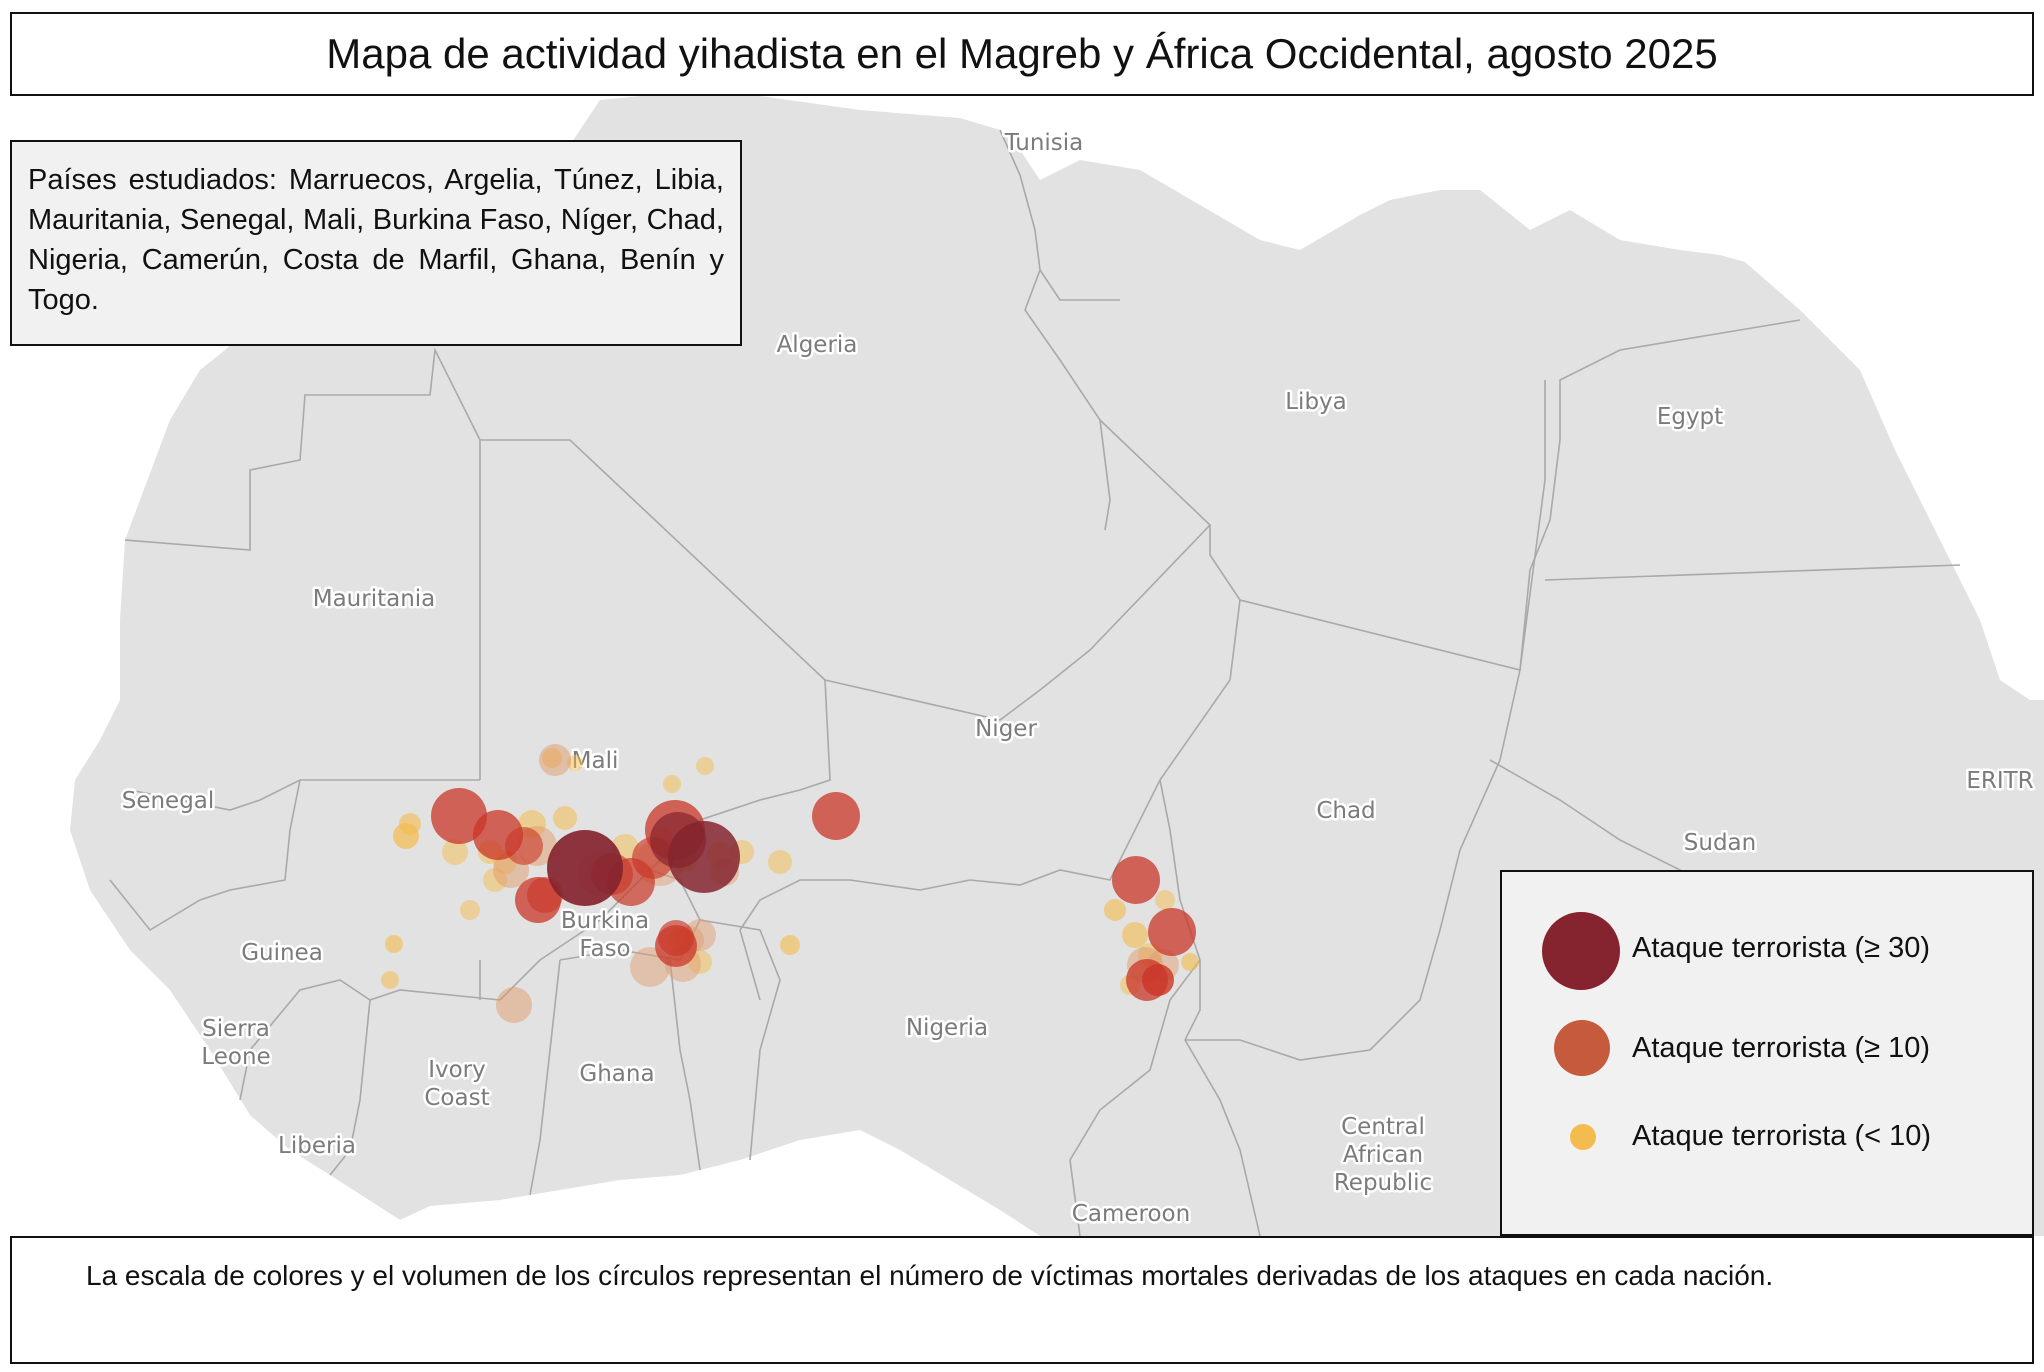 This screenshot has height=1372, width=2044. Describe the element at coordinates (1767, 1161) in the screenshot. I see `legend-item-low: Ataque terrorista (< 10)` at that location.